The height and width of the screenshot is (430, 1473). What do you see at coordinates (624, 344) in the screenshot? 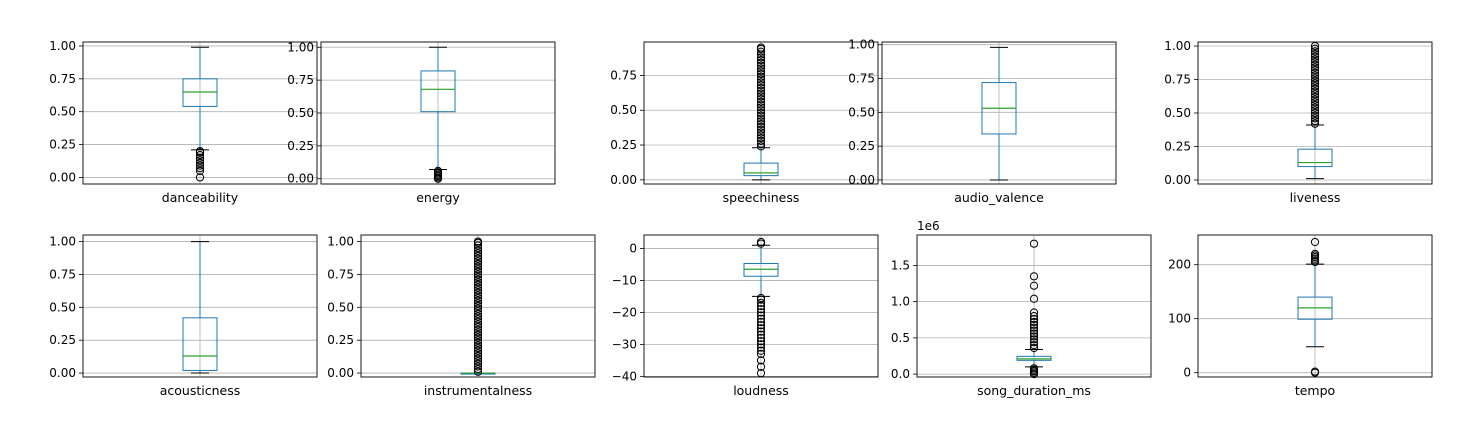
I see `y-tick-label: −30` at bounding box center [624, 344].